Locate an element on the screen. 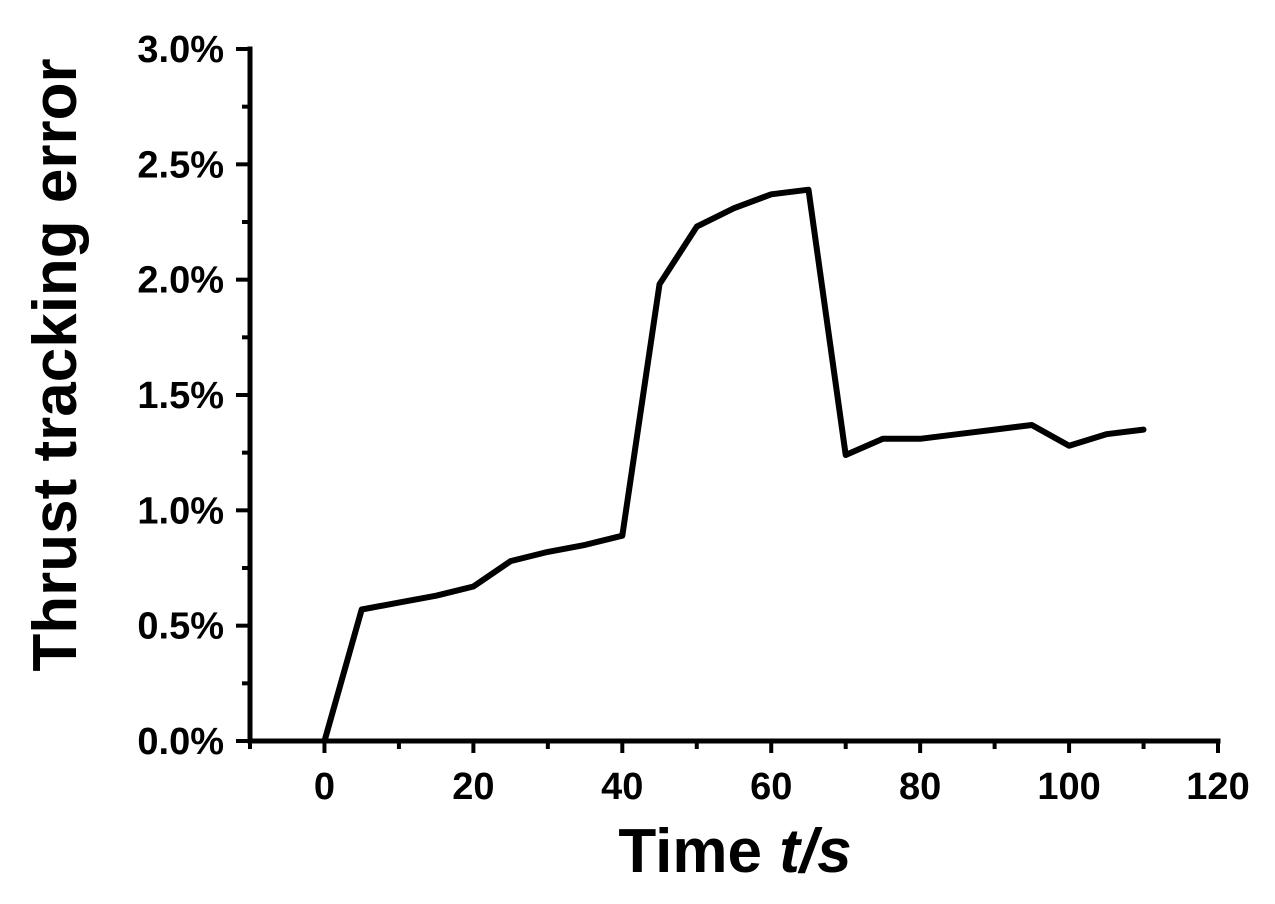 Image resolution: width=1275 pixels, height=904 pixels. y-tick-label: 3.0% is located at coordinates (180, 50).